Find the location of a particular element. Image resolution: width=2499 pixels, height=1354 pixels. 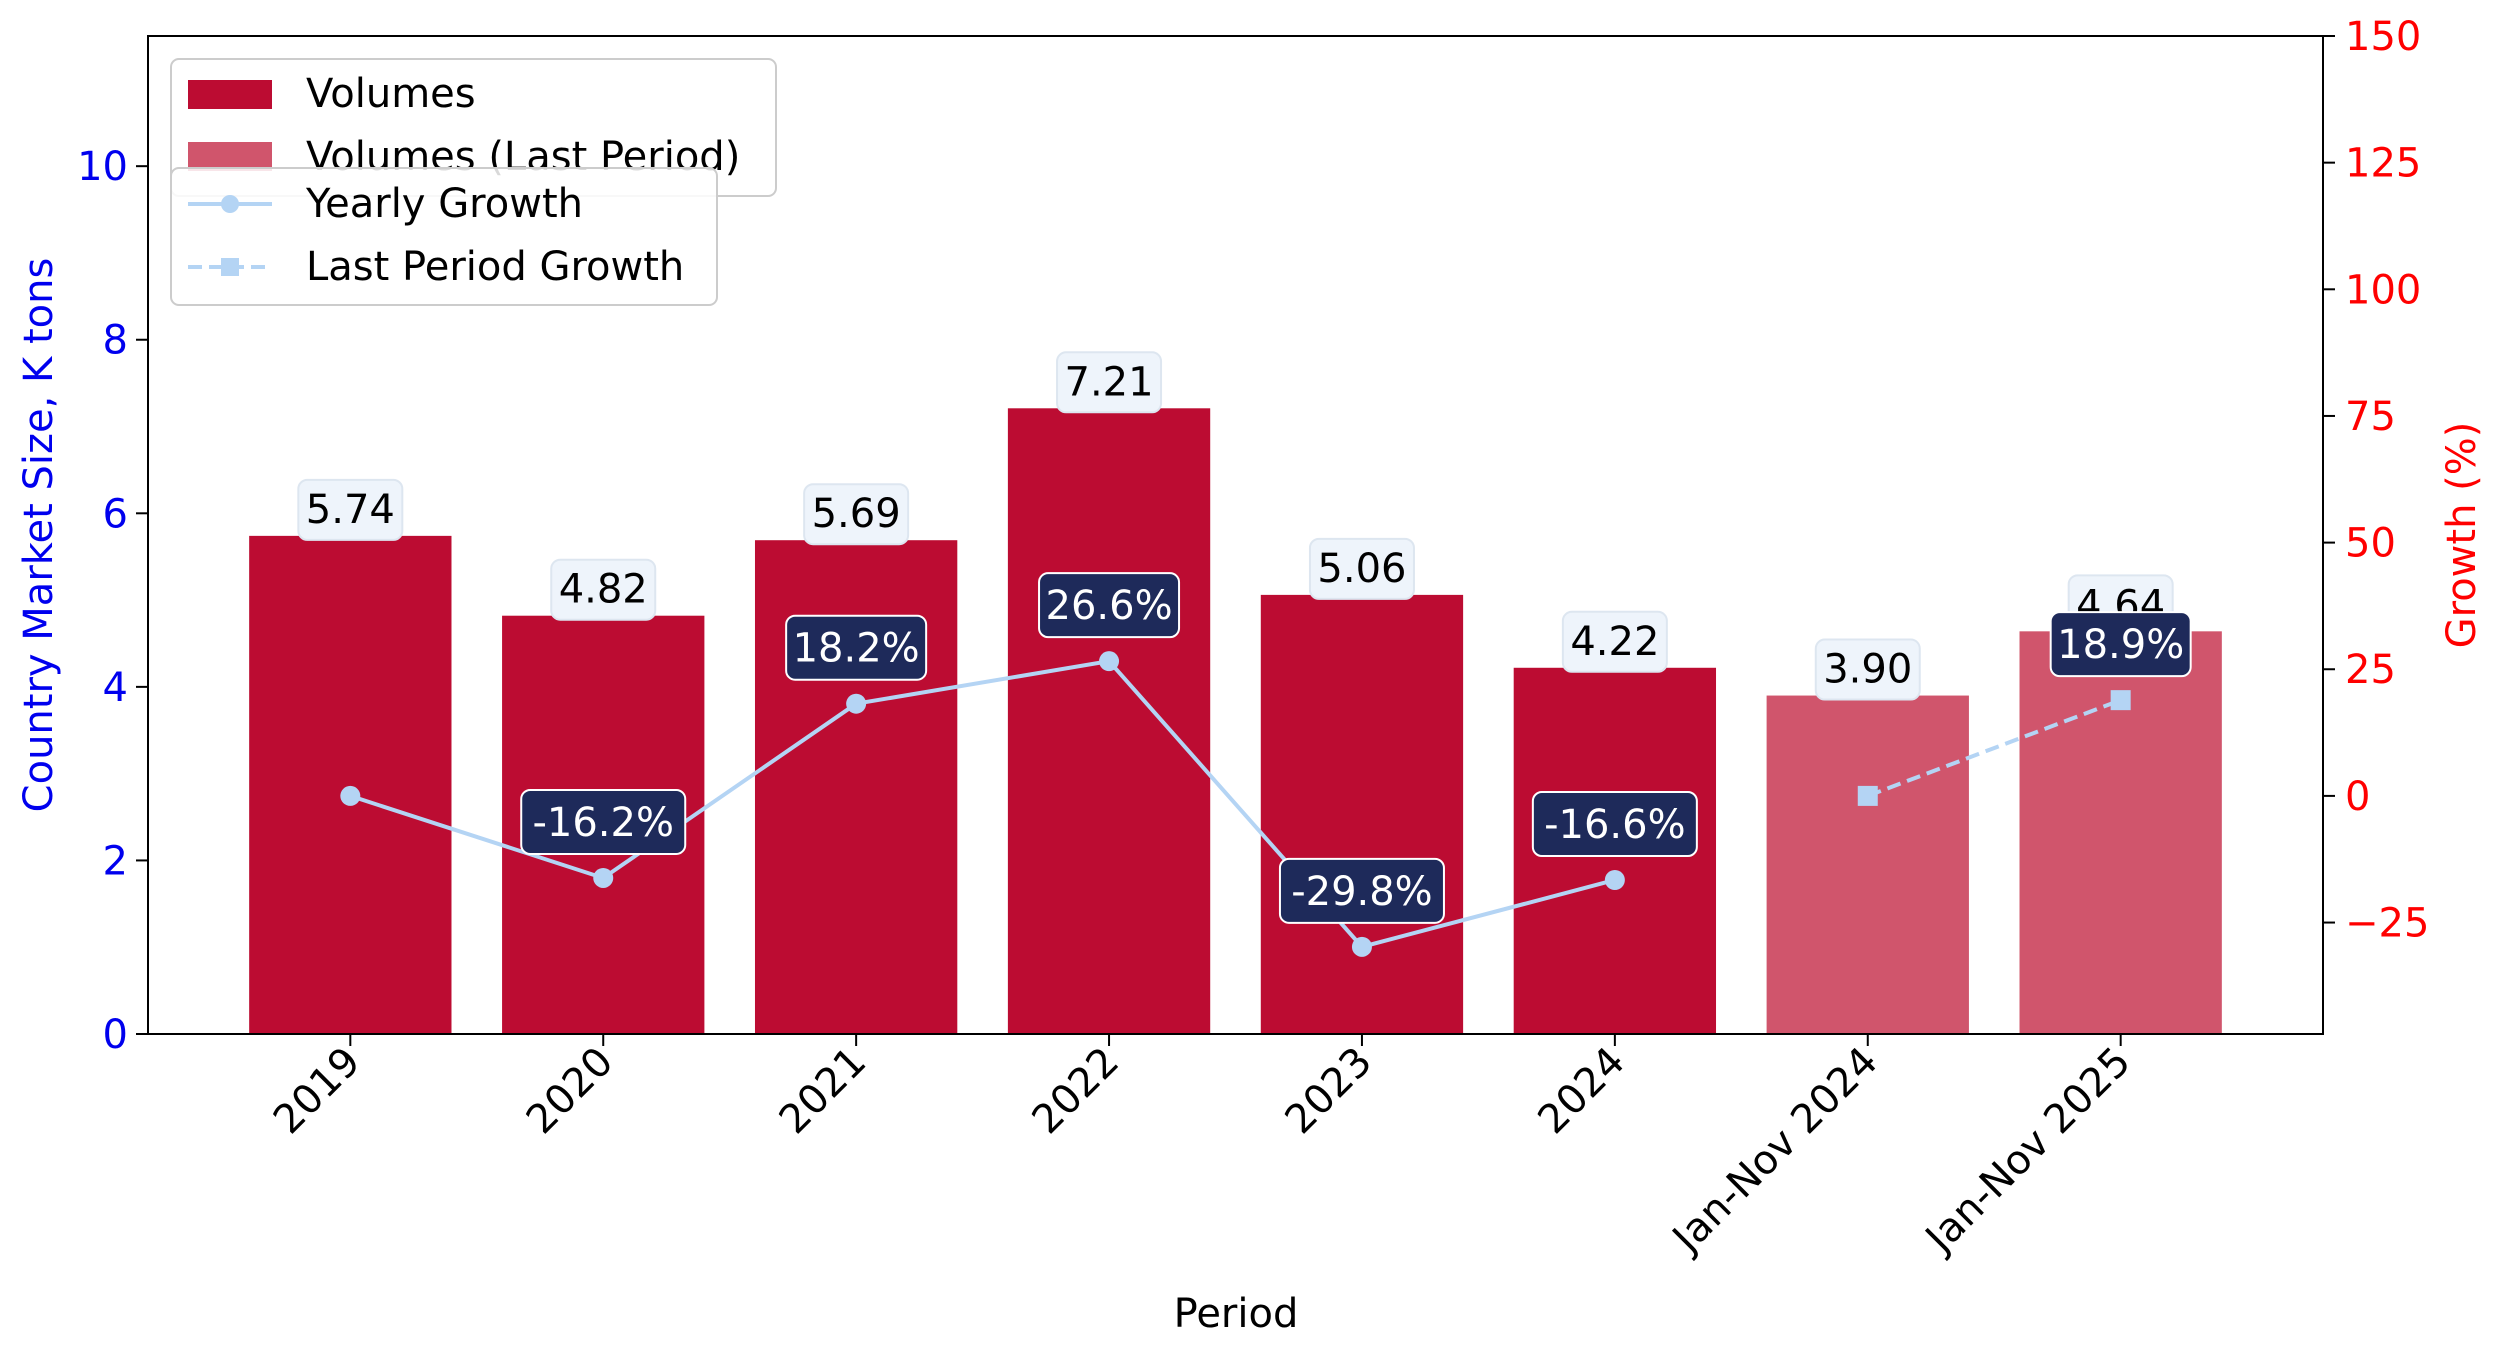

y-tick-label: 10 is located at coordinates (102, 167).